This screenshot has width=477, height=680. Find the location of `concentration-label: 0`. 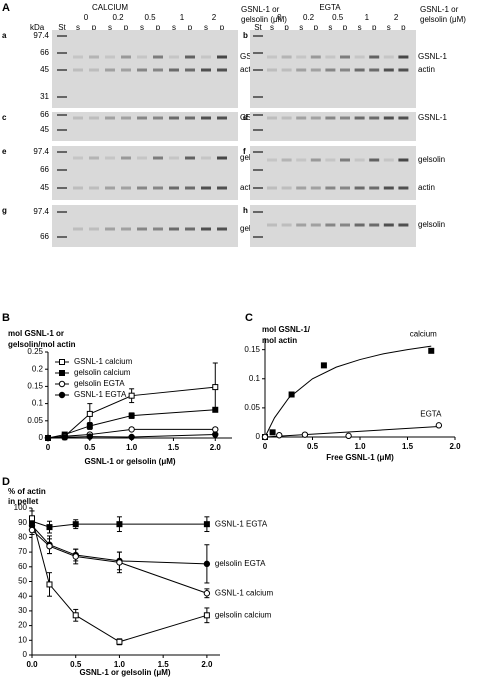

concentration-label: 0 is located at coordinates (279, 17).